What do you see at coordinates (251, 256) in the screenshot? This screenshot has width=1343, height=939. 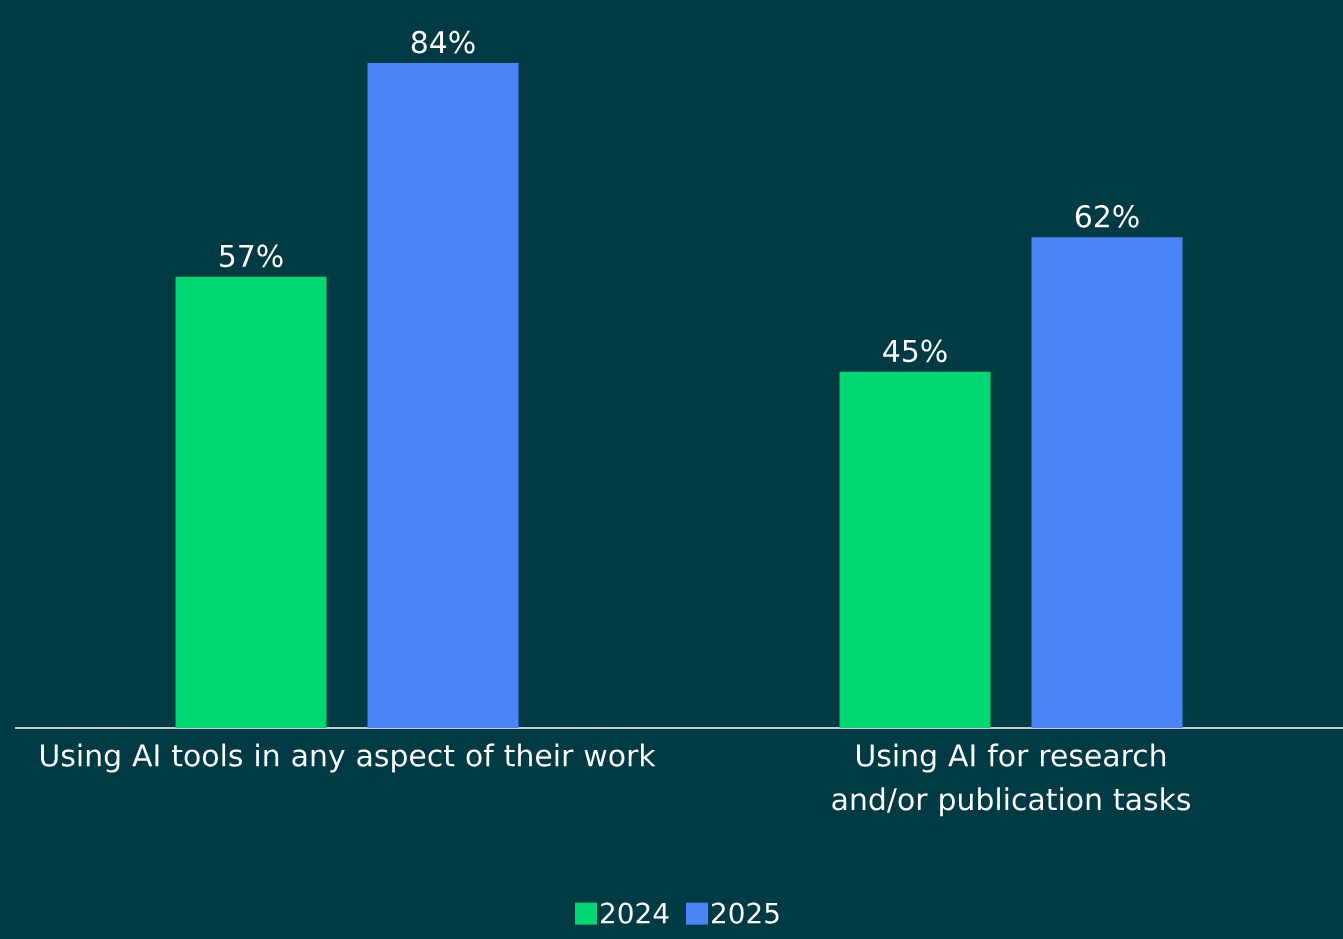 I see `data-label: 57%` at bounding box center [251, 256].